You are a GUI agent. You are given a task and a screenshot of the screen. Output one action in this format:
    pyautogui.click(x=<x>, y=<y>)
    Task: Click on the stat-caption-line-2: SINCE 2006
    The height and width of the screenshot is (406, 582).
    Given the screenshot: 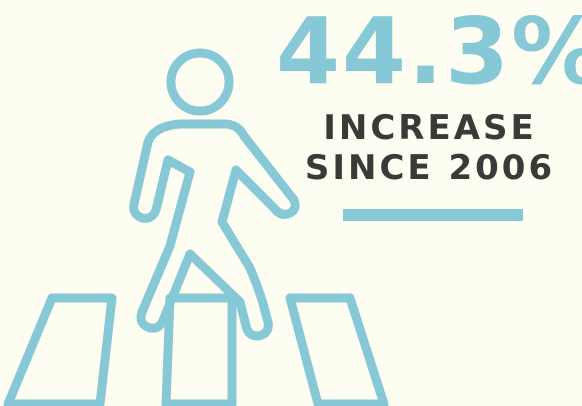 What is the action you would take?
    pyautogui.click(x=430, y=168)
    